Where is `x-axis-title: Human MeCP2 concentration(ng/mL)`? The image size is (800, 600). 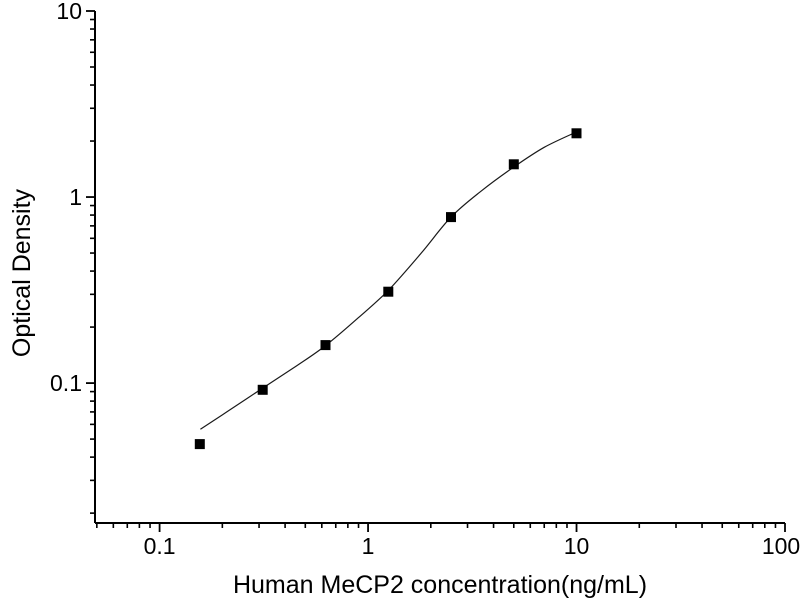 x-axis-title: Human MeCP2 concentration(ng/mL) is located at coordinates (440, 585).